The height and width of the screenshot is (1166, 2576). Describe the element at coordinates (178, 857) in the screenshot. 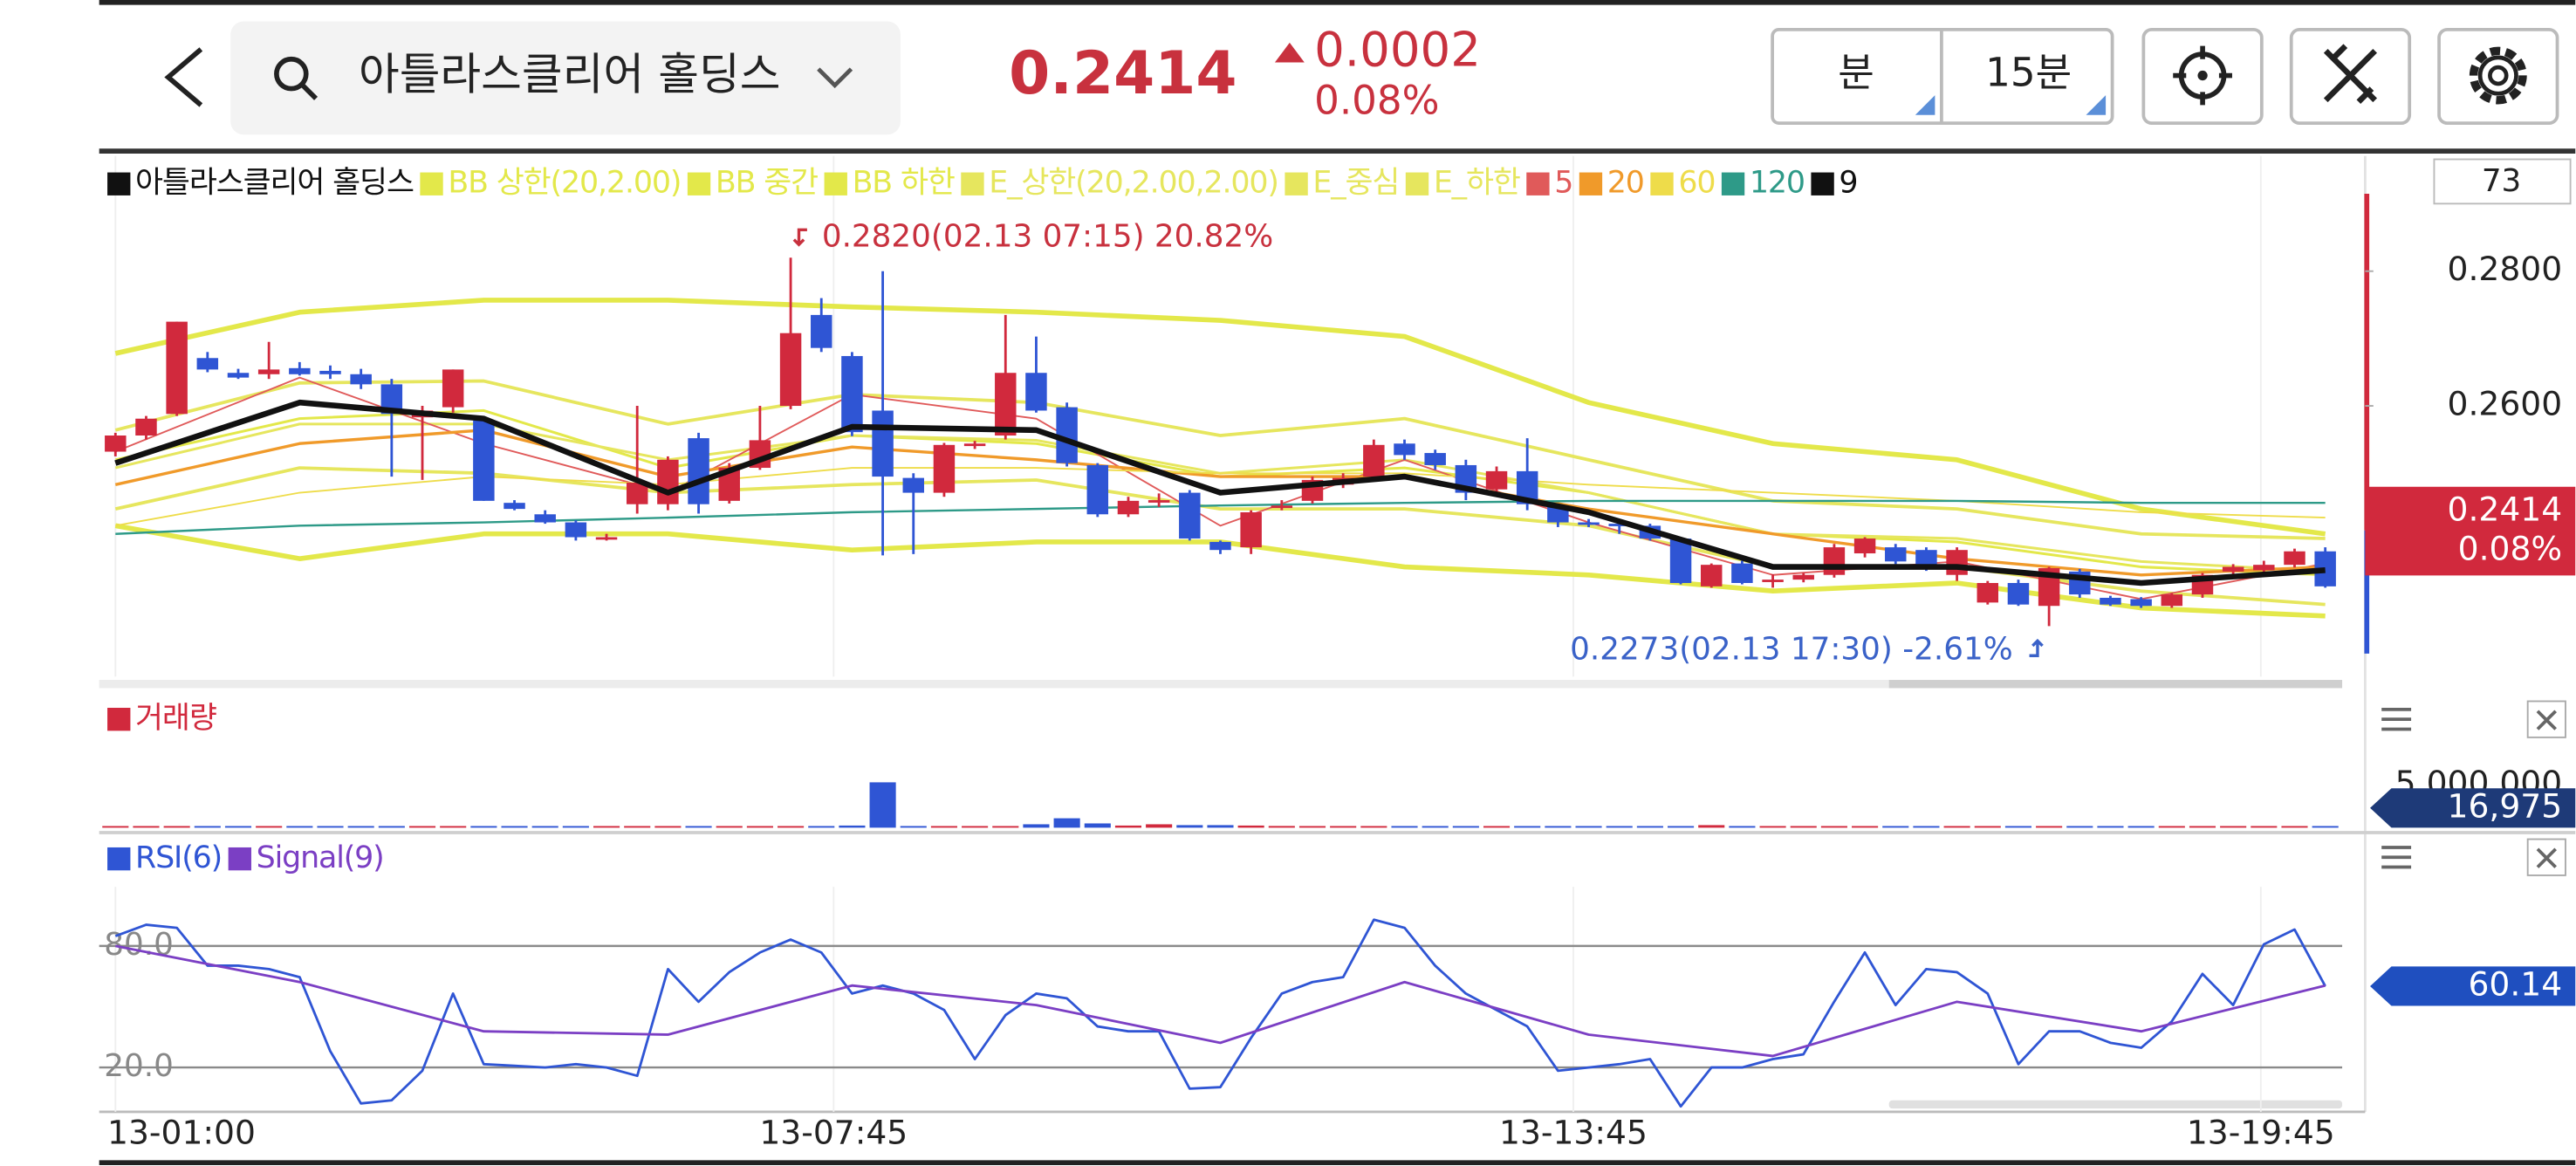

I see `legend-label: RSI(6)` at that location.